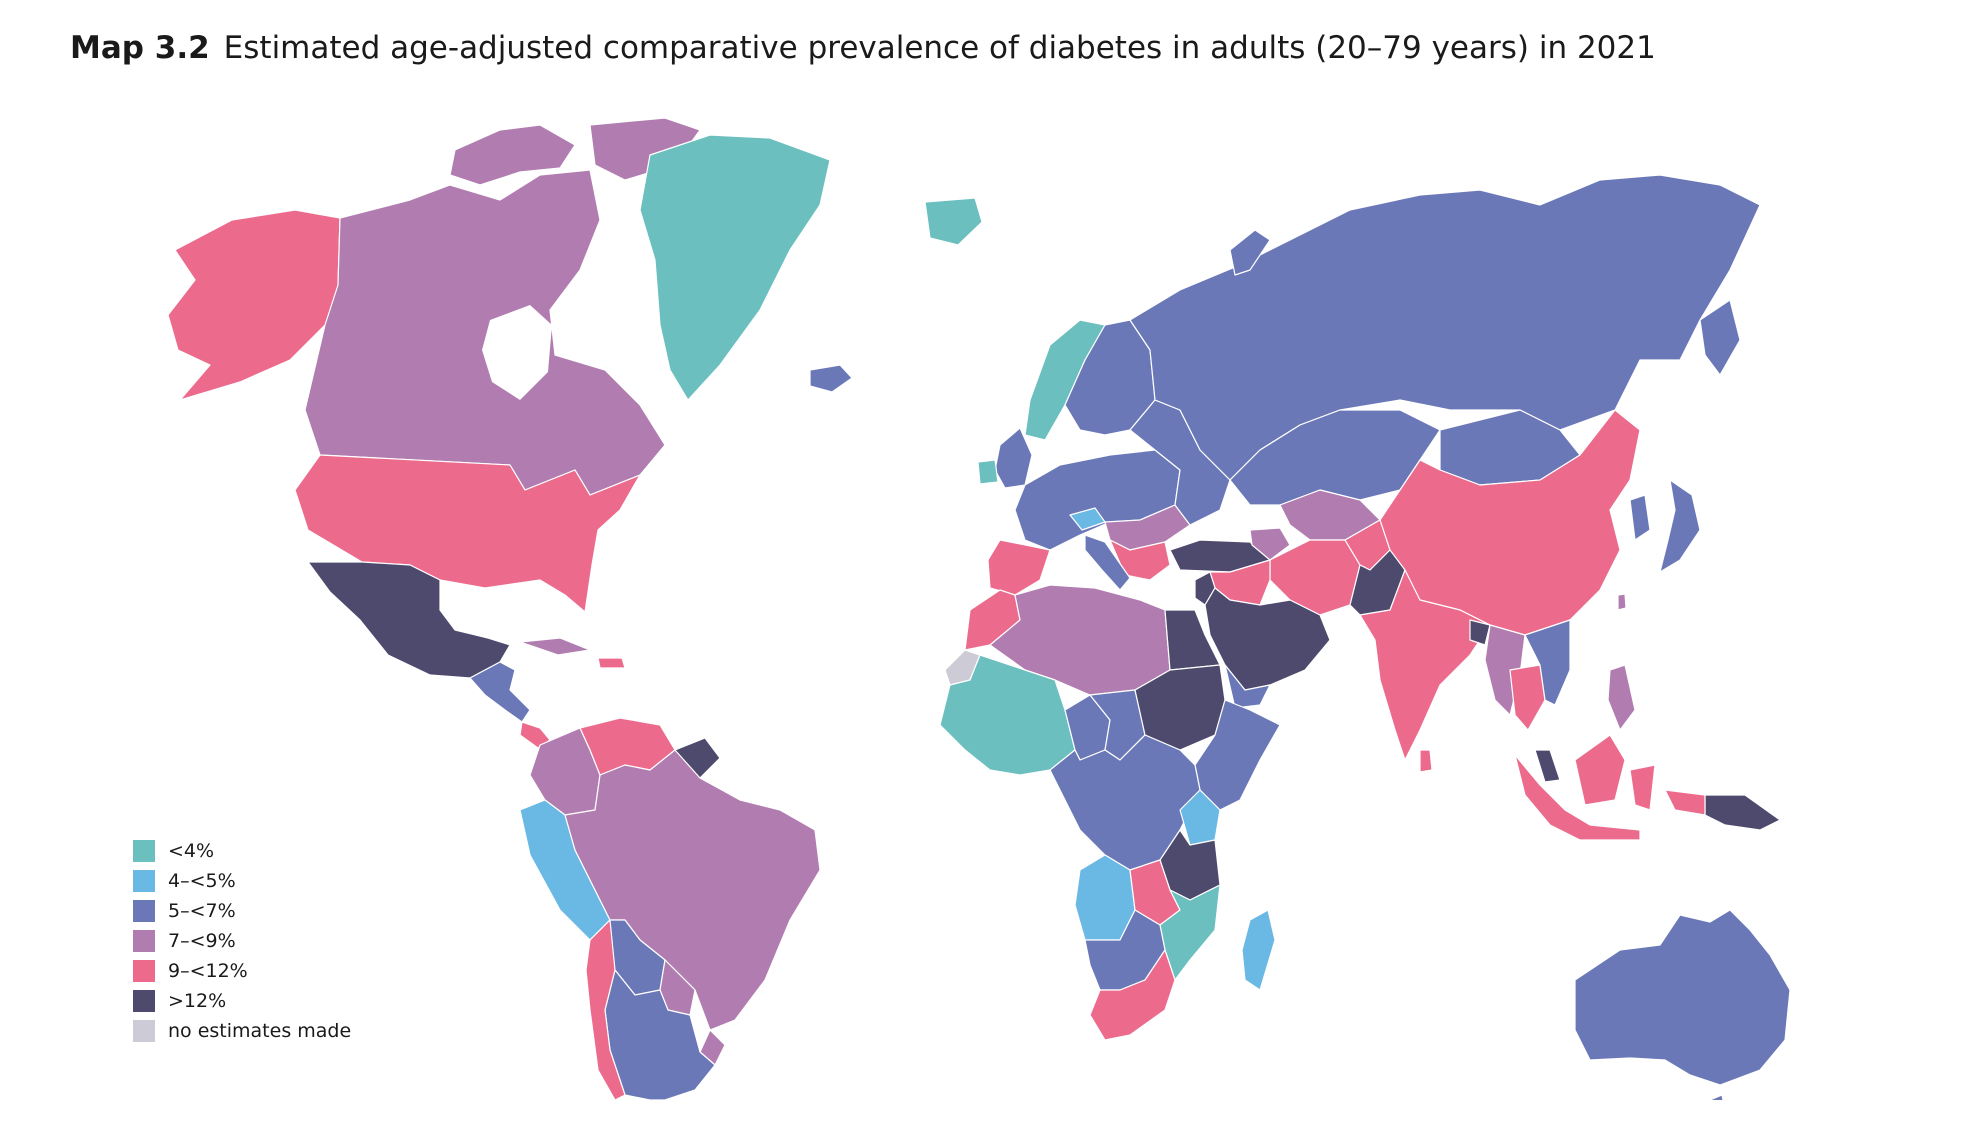  What do you see at coordinates (1480, 632) in the screenshot?
I see `region-bangladesh` at bounding box center [1480, 632].